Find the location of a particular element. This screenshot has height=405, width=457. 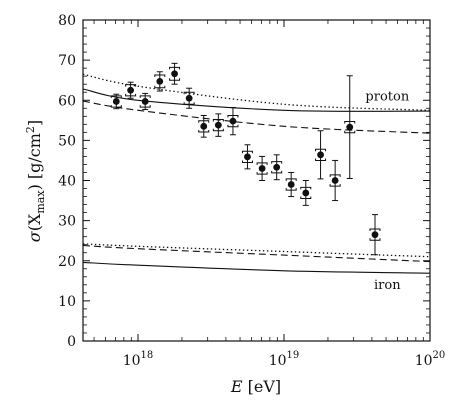

x-tick-label: 1018 is located at coordinates (138, 359).